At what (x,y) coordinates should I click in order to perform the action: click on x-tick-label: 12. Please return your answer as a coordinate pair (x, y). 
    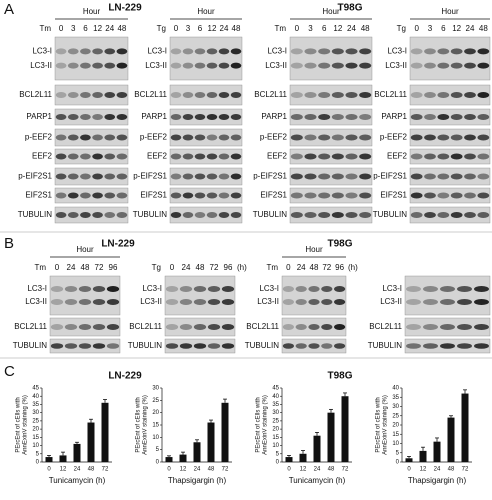
    Looking at the image, I should click on (423, 470).